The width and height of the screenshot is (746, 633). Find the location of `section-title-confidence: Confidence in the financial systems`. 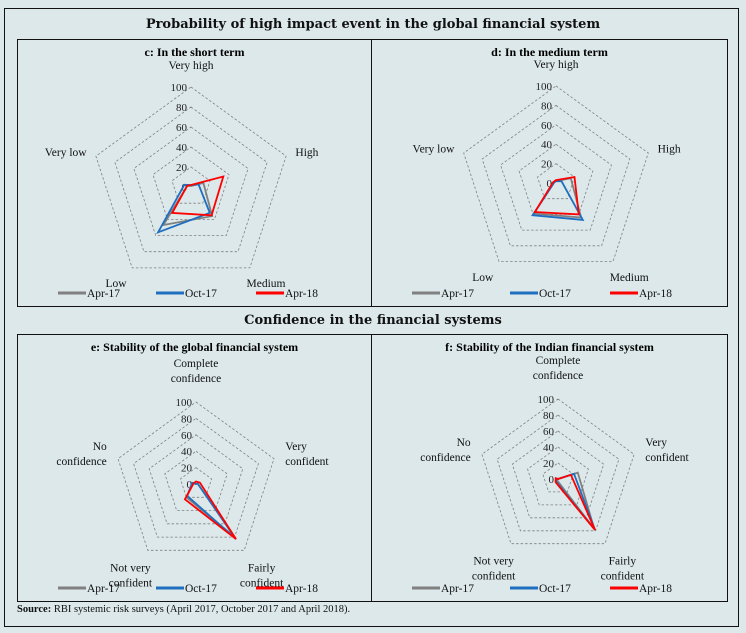

section-title-confidence: Confidence in the financial systems is located at coordinates (373, 320).